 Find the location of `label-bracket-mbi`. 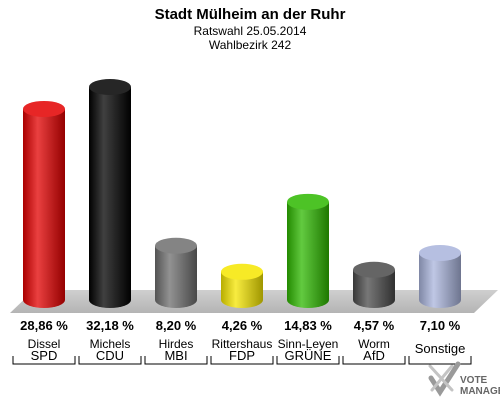

label-bracket-mbi is located at coordinates (176, 360).